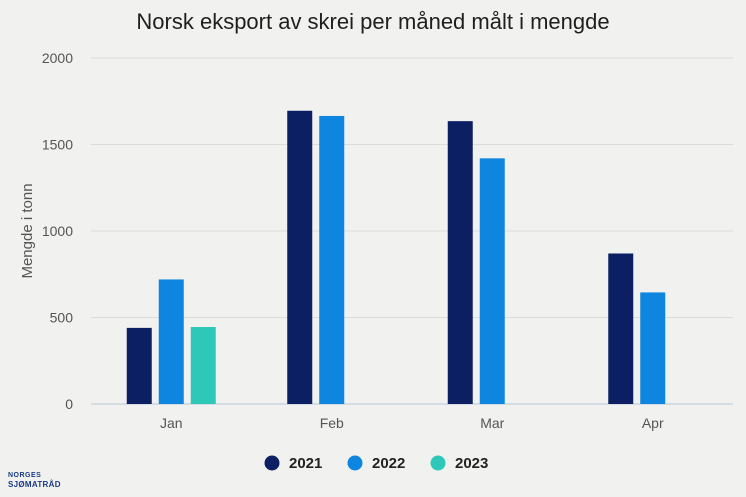 The image size is (746, 497). What do you see at coordinates (62, 318) in the screenshot?
I see `y-tick-label: 500` at bounding box center [62, 318].